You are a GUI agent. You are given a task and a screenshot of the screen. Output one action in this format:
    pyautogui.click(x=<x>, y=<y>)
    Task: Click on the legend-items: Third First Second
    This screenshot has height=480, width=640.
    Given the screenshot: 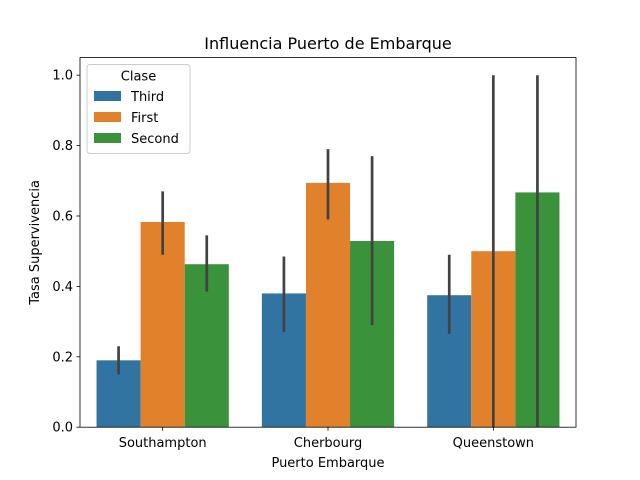 What is the action you would take?
    pyautogui.click(x=136, y=118)
    